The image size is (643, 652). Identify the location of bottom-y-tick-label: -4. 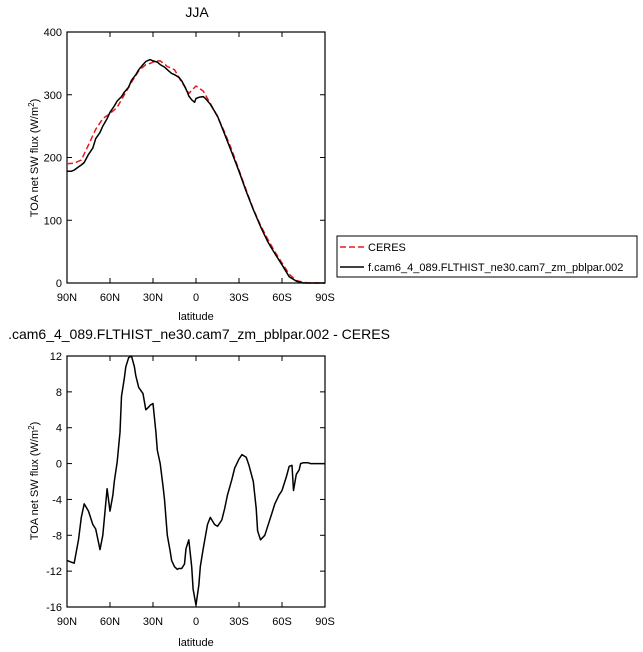
(57, 500).